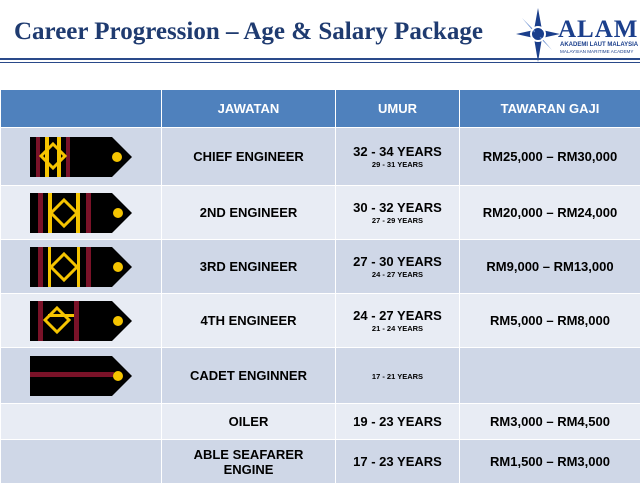  What do you see at coordinates (598, 30) in the screenshot?
I see `logo-brand: ALAM` at bounding box center [598, 30].